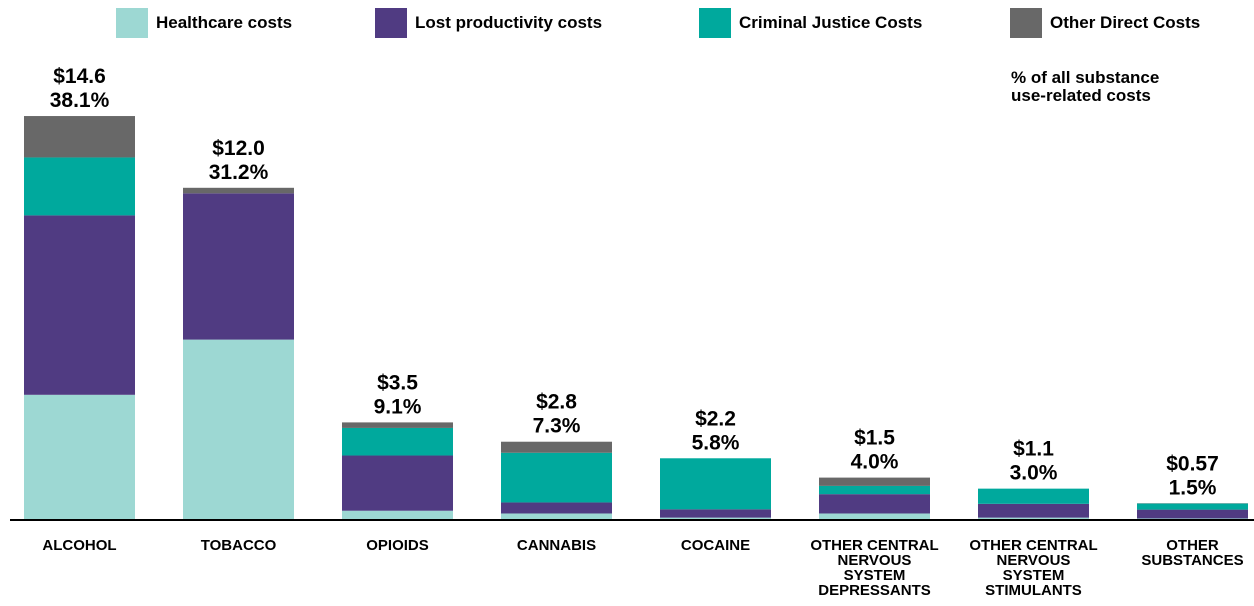 The image size is (1254, 606). What do you see at coordinates (397, 545) in the screenshot?
I see `category-label-opioids: OPIOIDS` at bounding box center [397, 545].